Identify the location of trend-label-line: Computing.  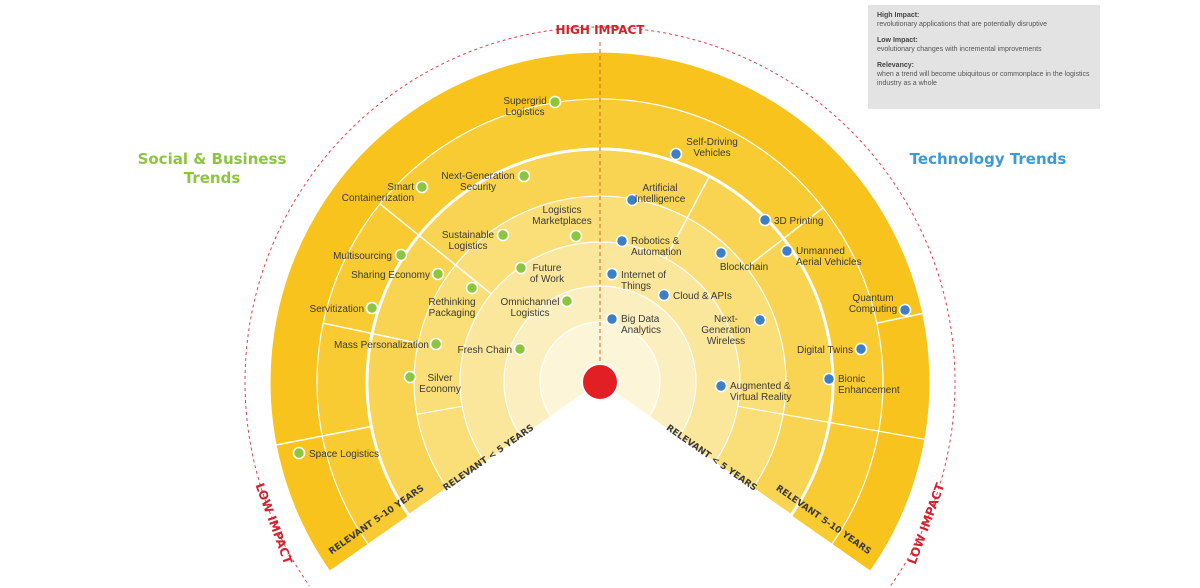
(873, 309).